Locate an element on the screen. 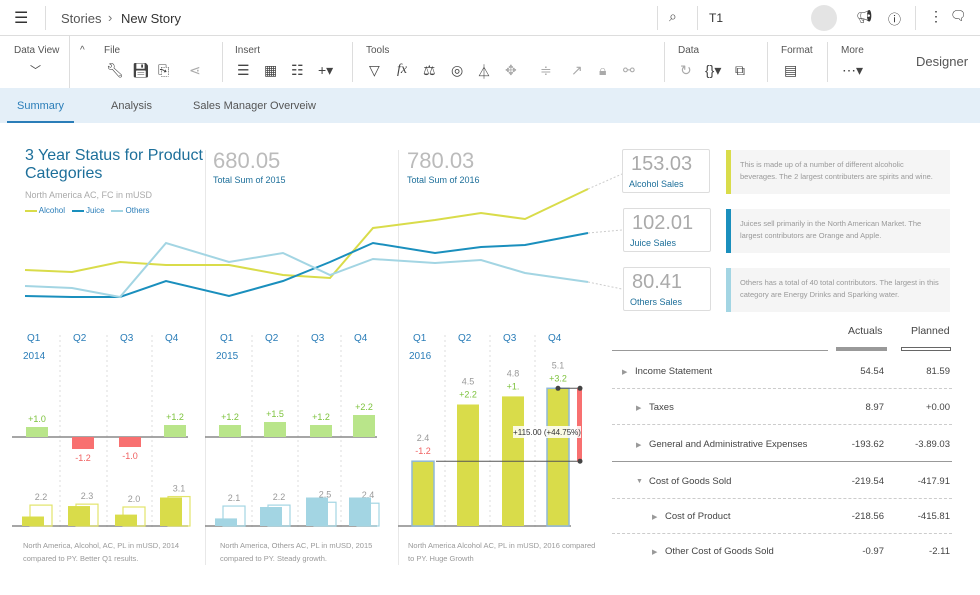 The height and width of the screenshot is (595, 980). link-icon: ⚯ is located at coordinates (629, 70).